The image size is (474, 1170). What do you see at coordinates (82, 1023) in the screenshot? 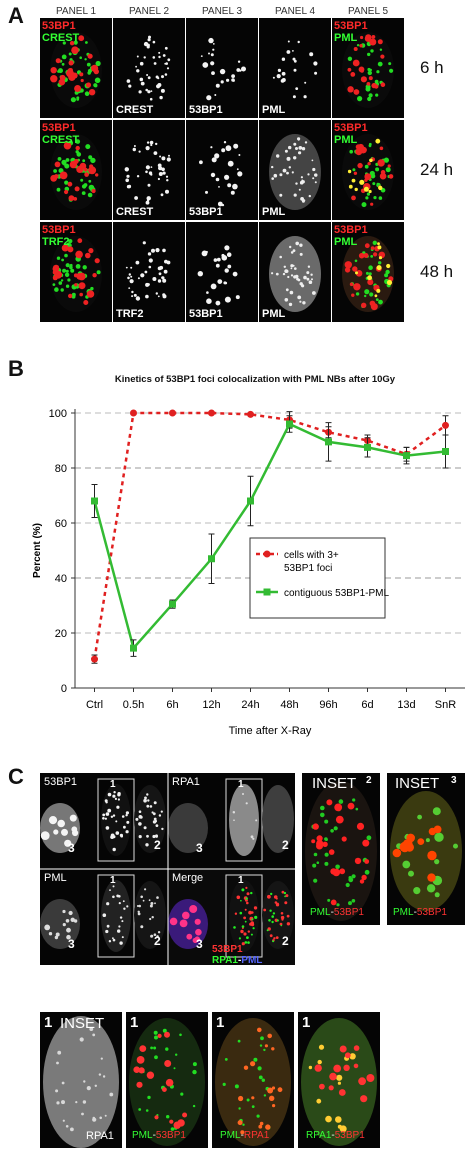
I see `bottom-1-title: INSET` at bounding box center [82, 1023].